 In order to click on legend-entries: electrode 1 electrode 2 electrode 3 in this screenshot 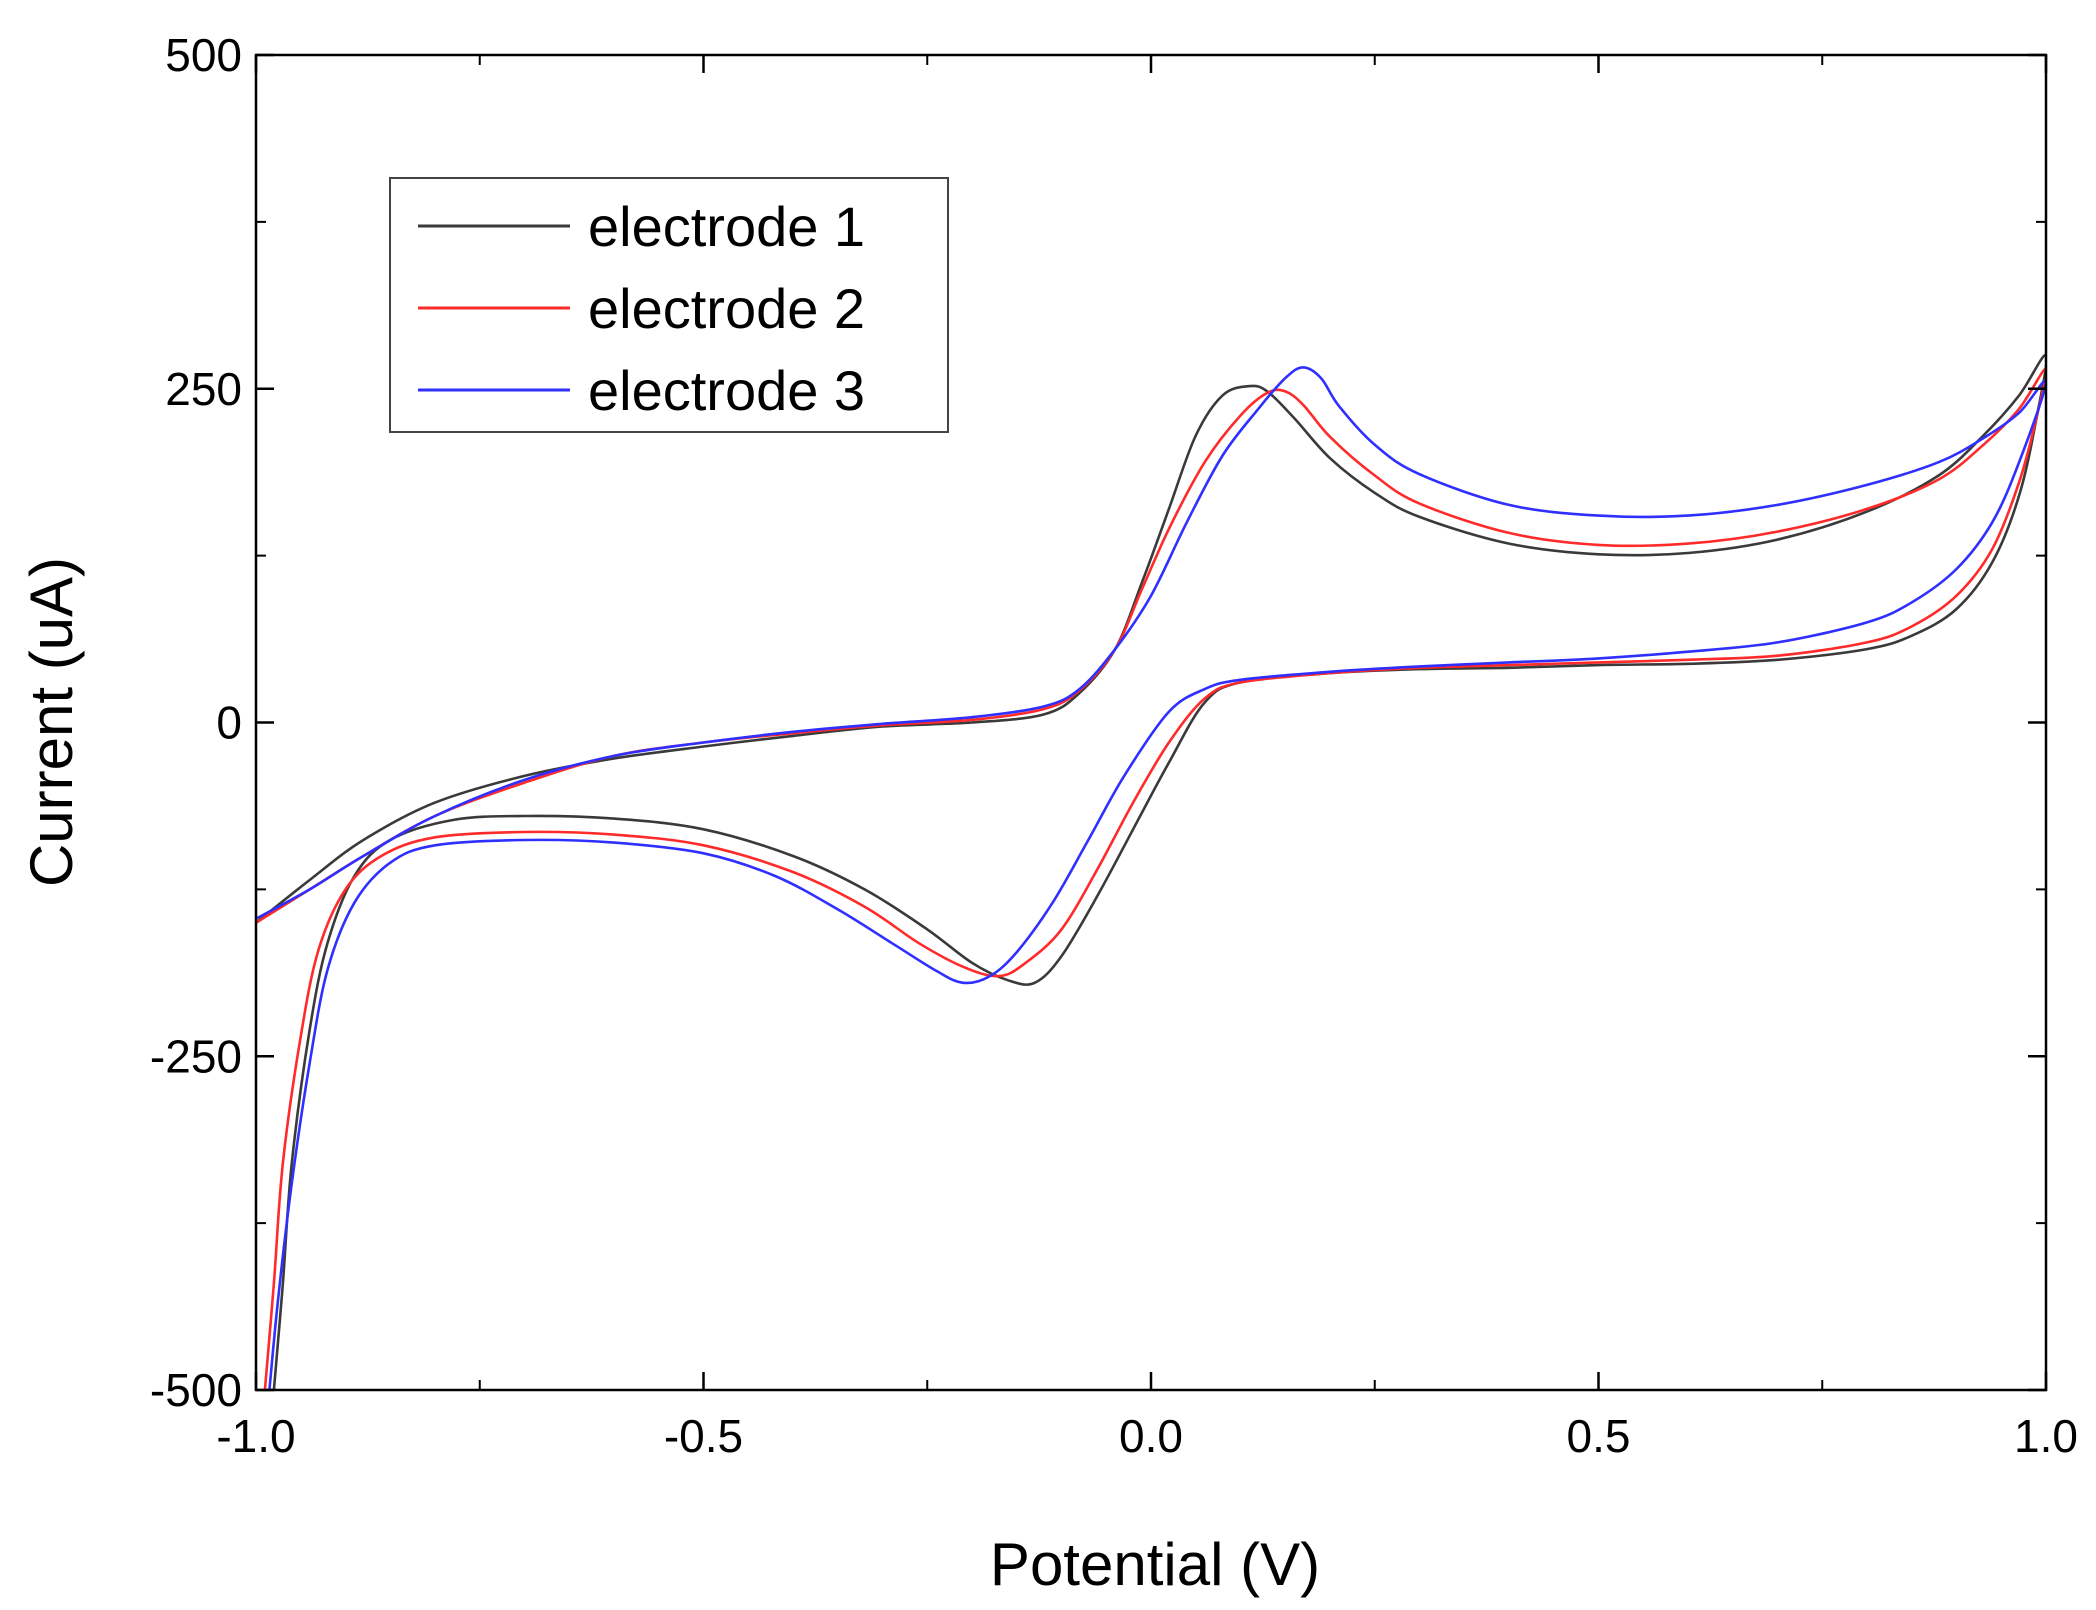, I will do `click(641, 308)`.